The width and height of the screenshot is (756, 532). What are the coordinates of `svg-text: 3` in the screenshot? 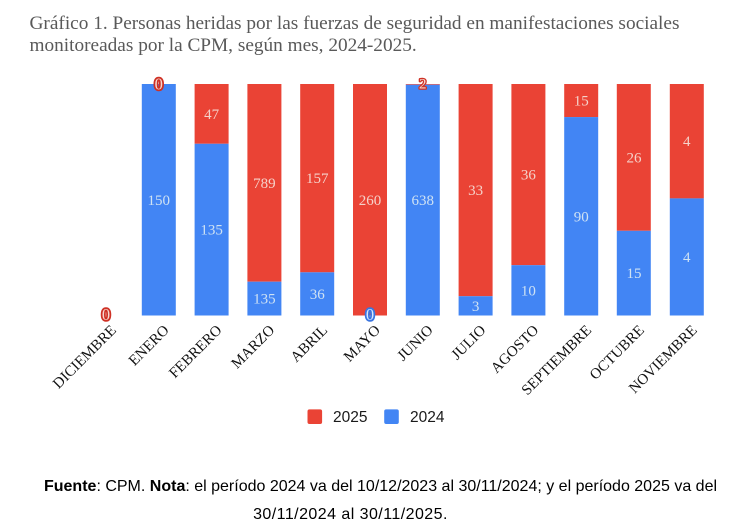 It's located at (476, 307).